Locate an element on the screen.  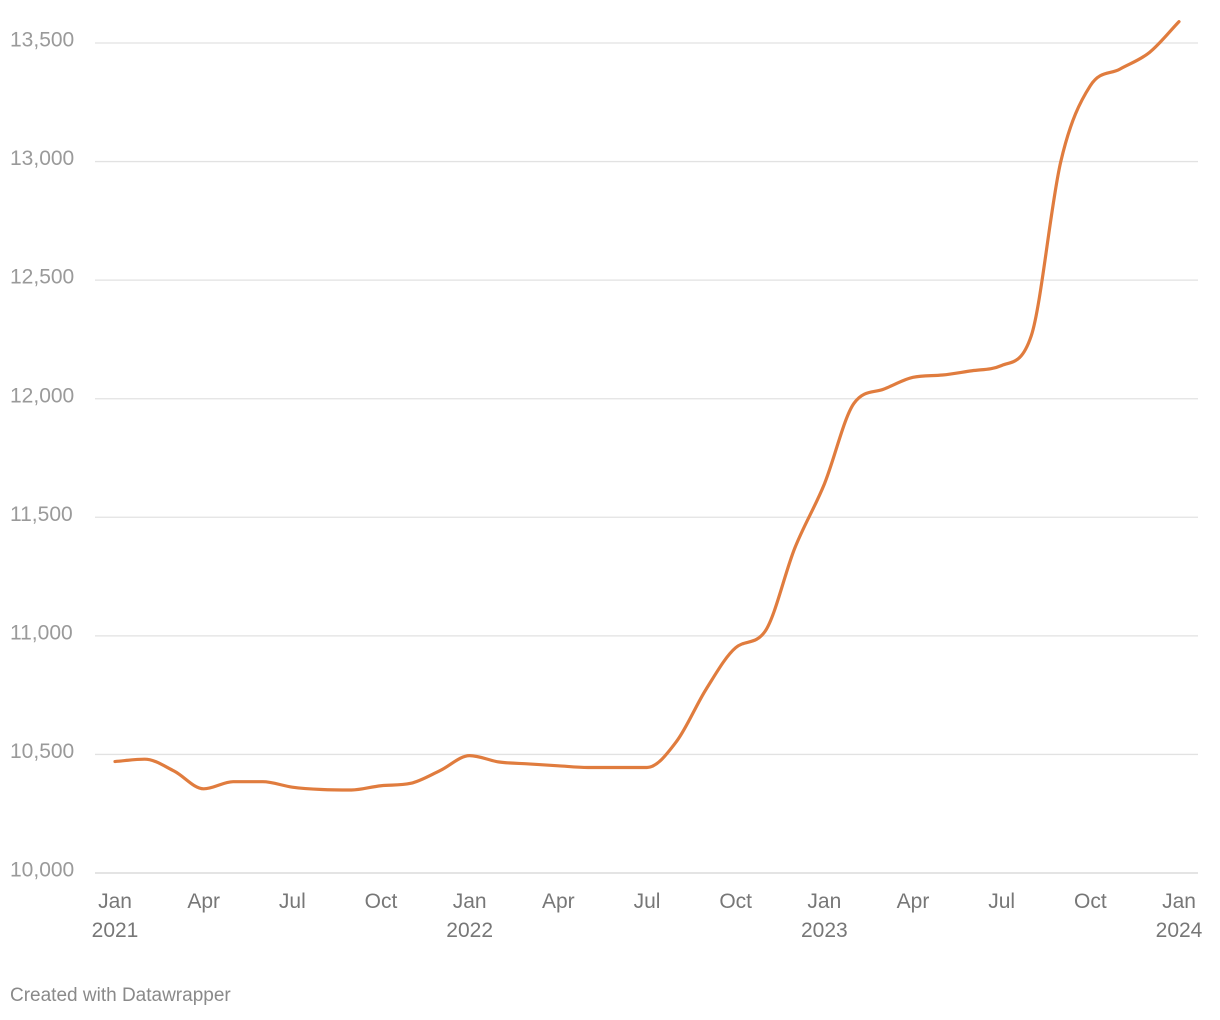
y-tick-label: 10,500 is located at coordinates (42, 751).